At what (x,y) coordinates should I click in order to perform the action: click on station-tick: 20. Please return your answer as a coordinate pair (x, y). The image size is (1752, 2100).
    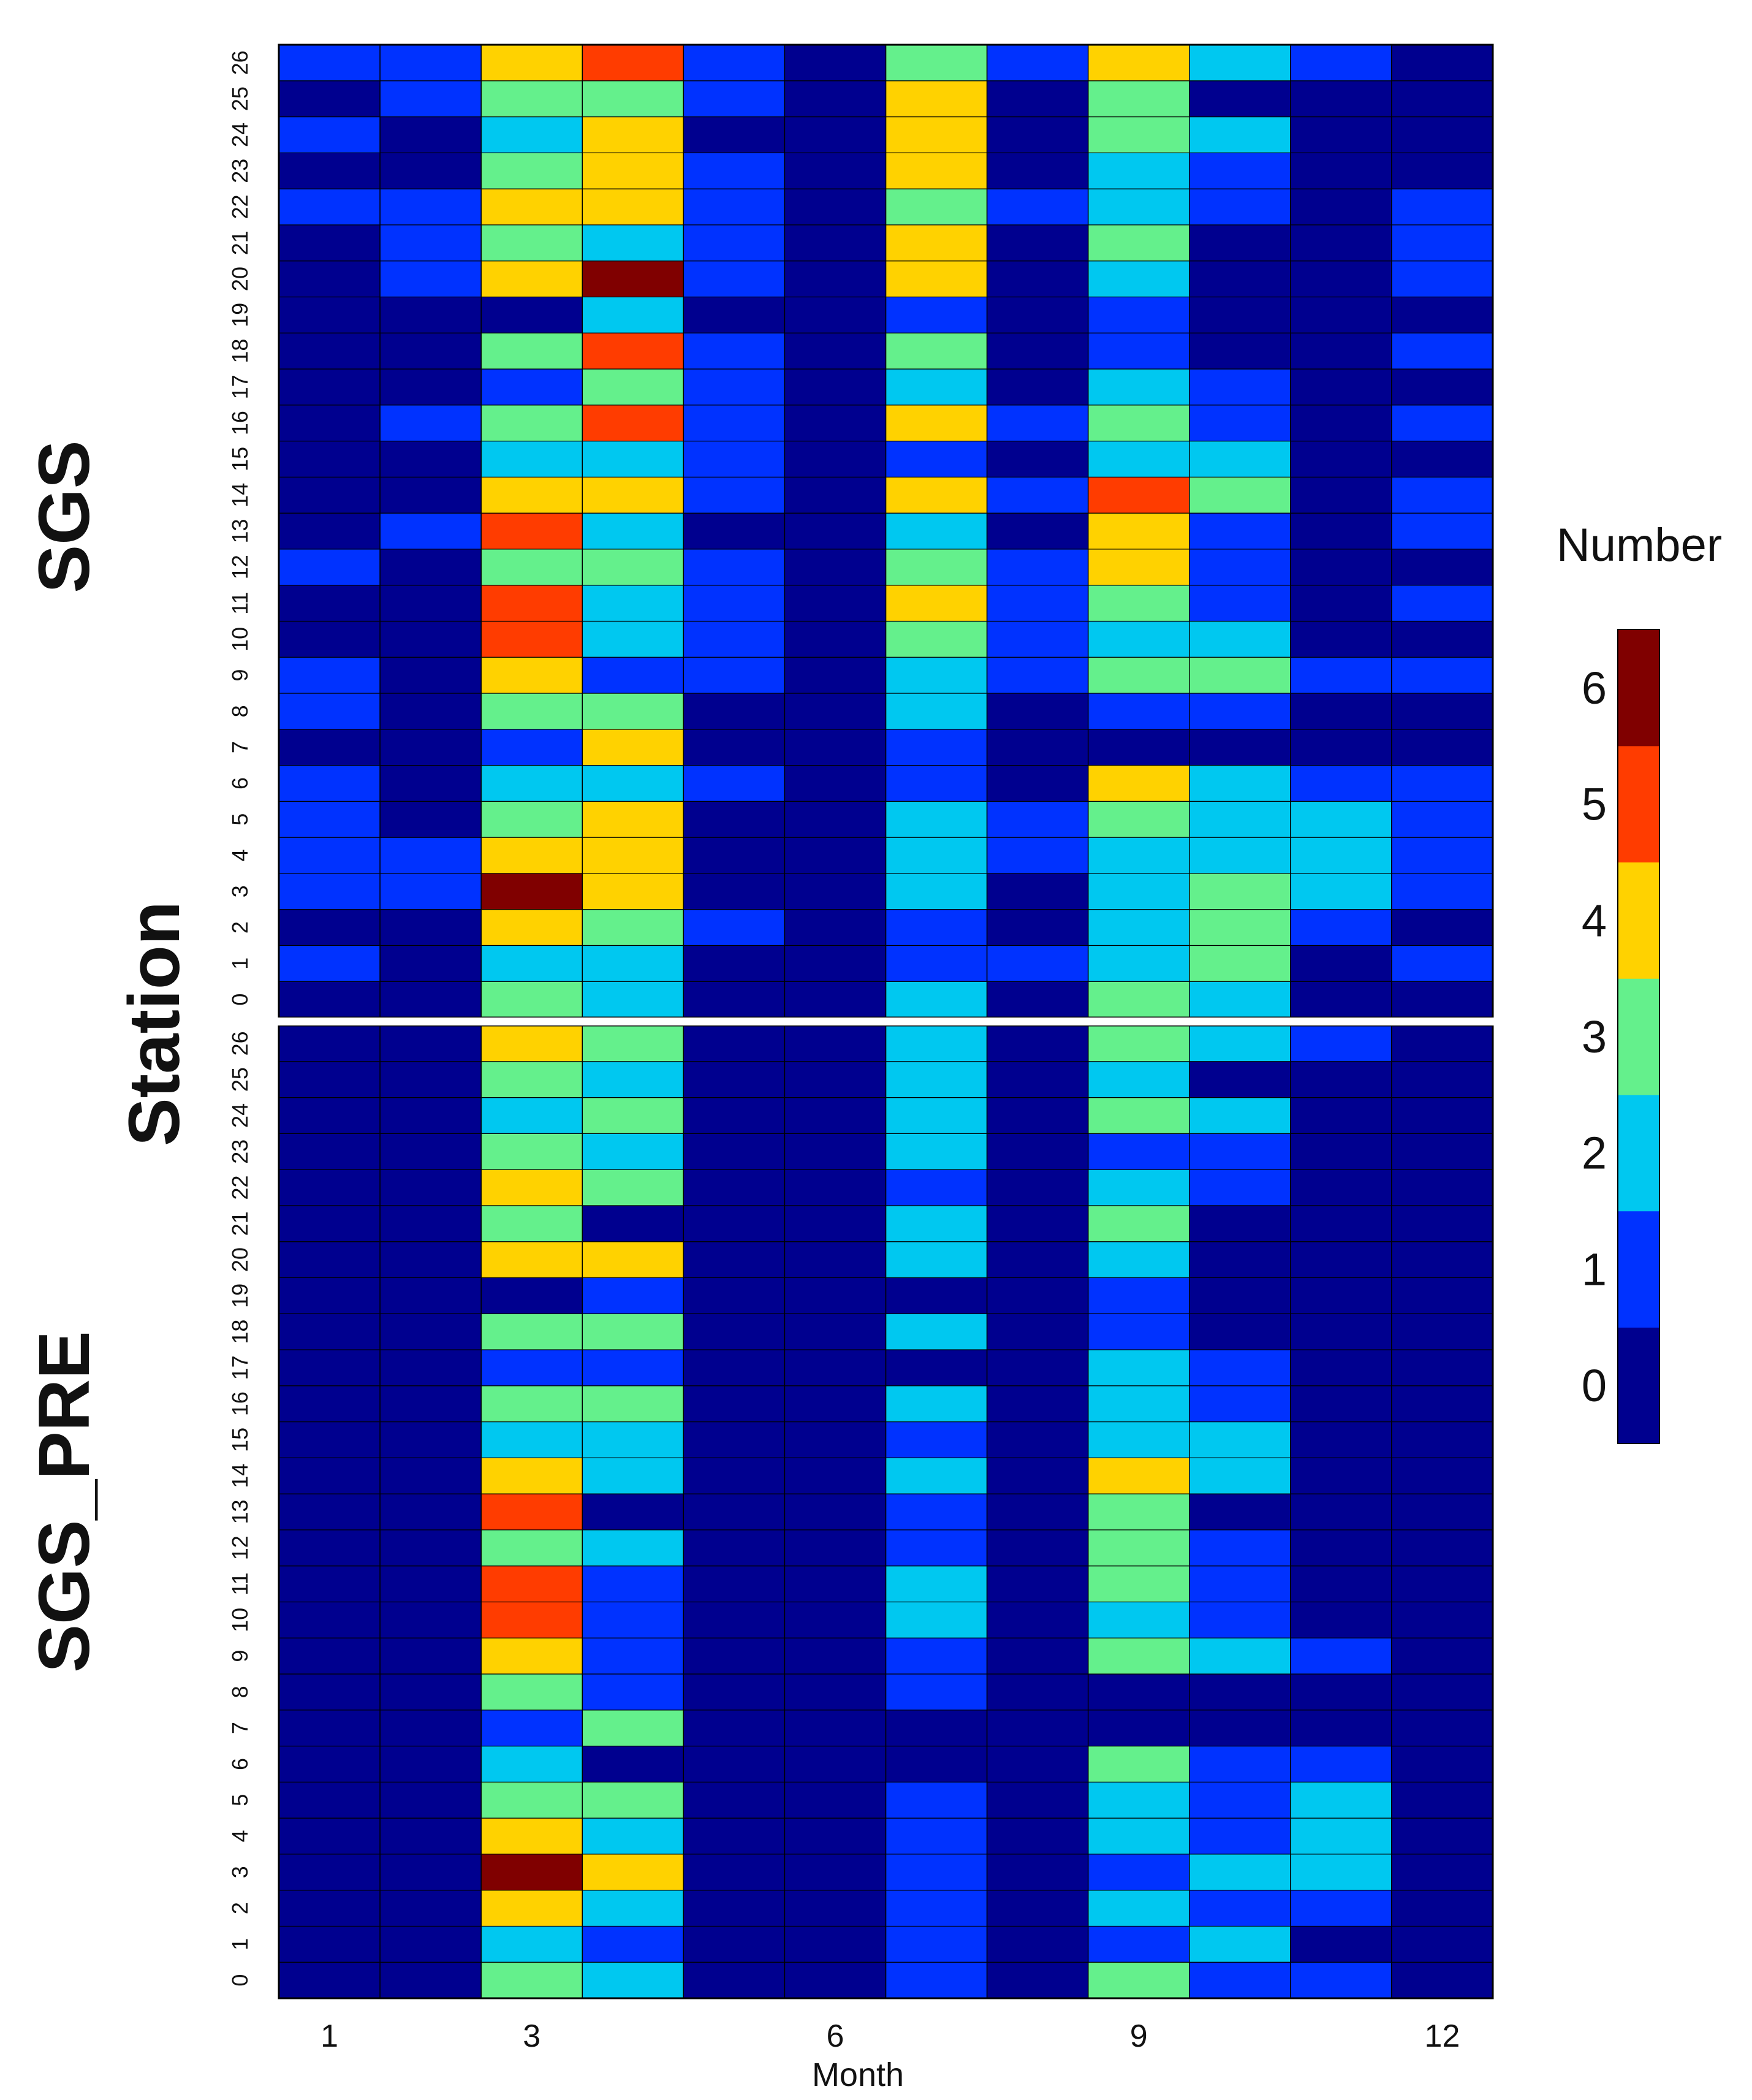
    Looking at the image, I should click on (239, 279).